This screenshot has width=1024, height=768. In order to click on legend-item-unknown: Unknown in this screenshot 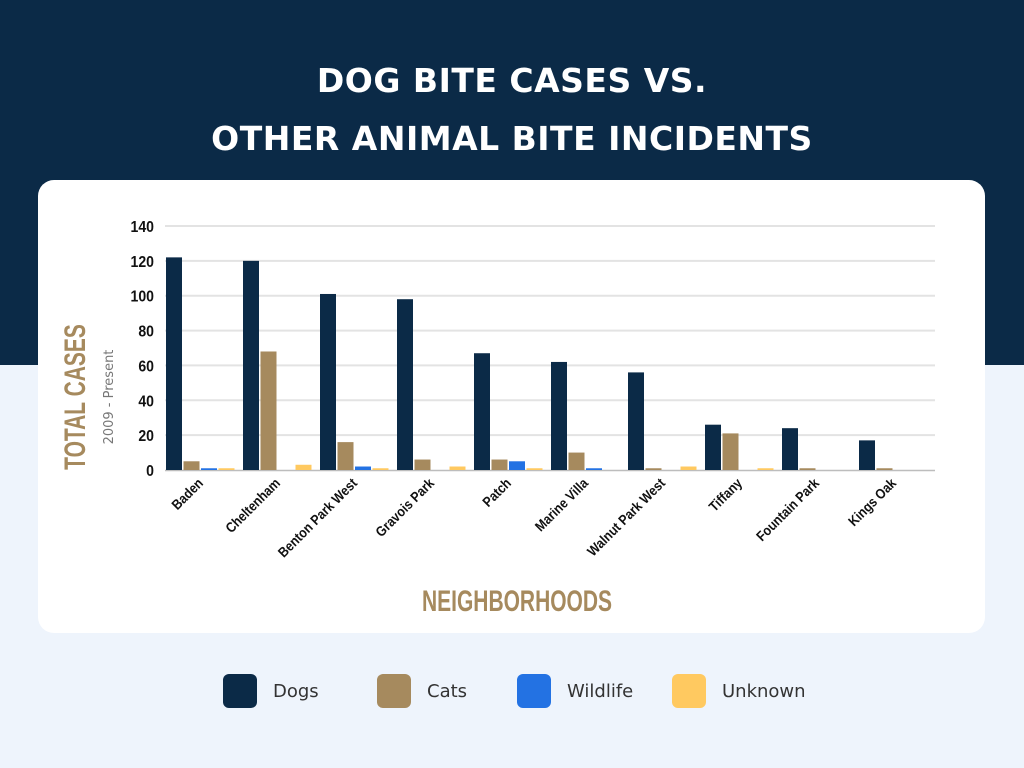, I will do `click(739, 691)`.